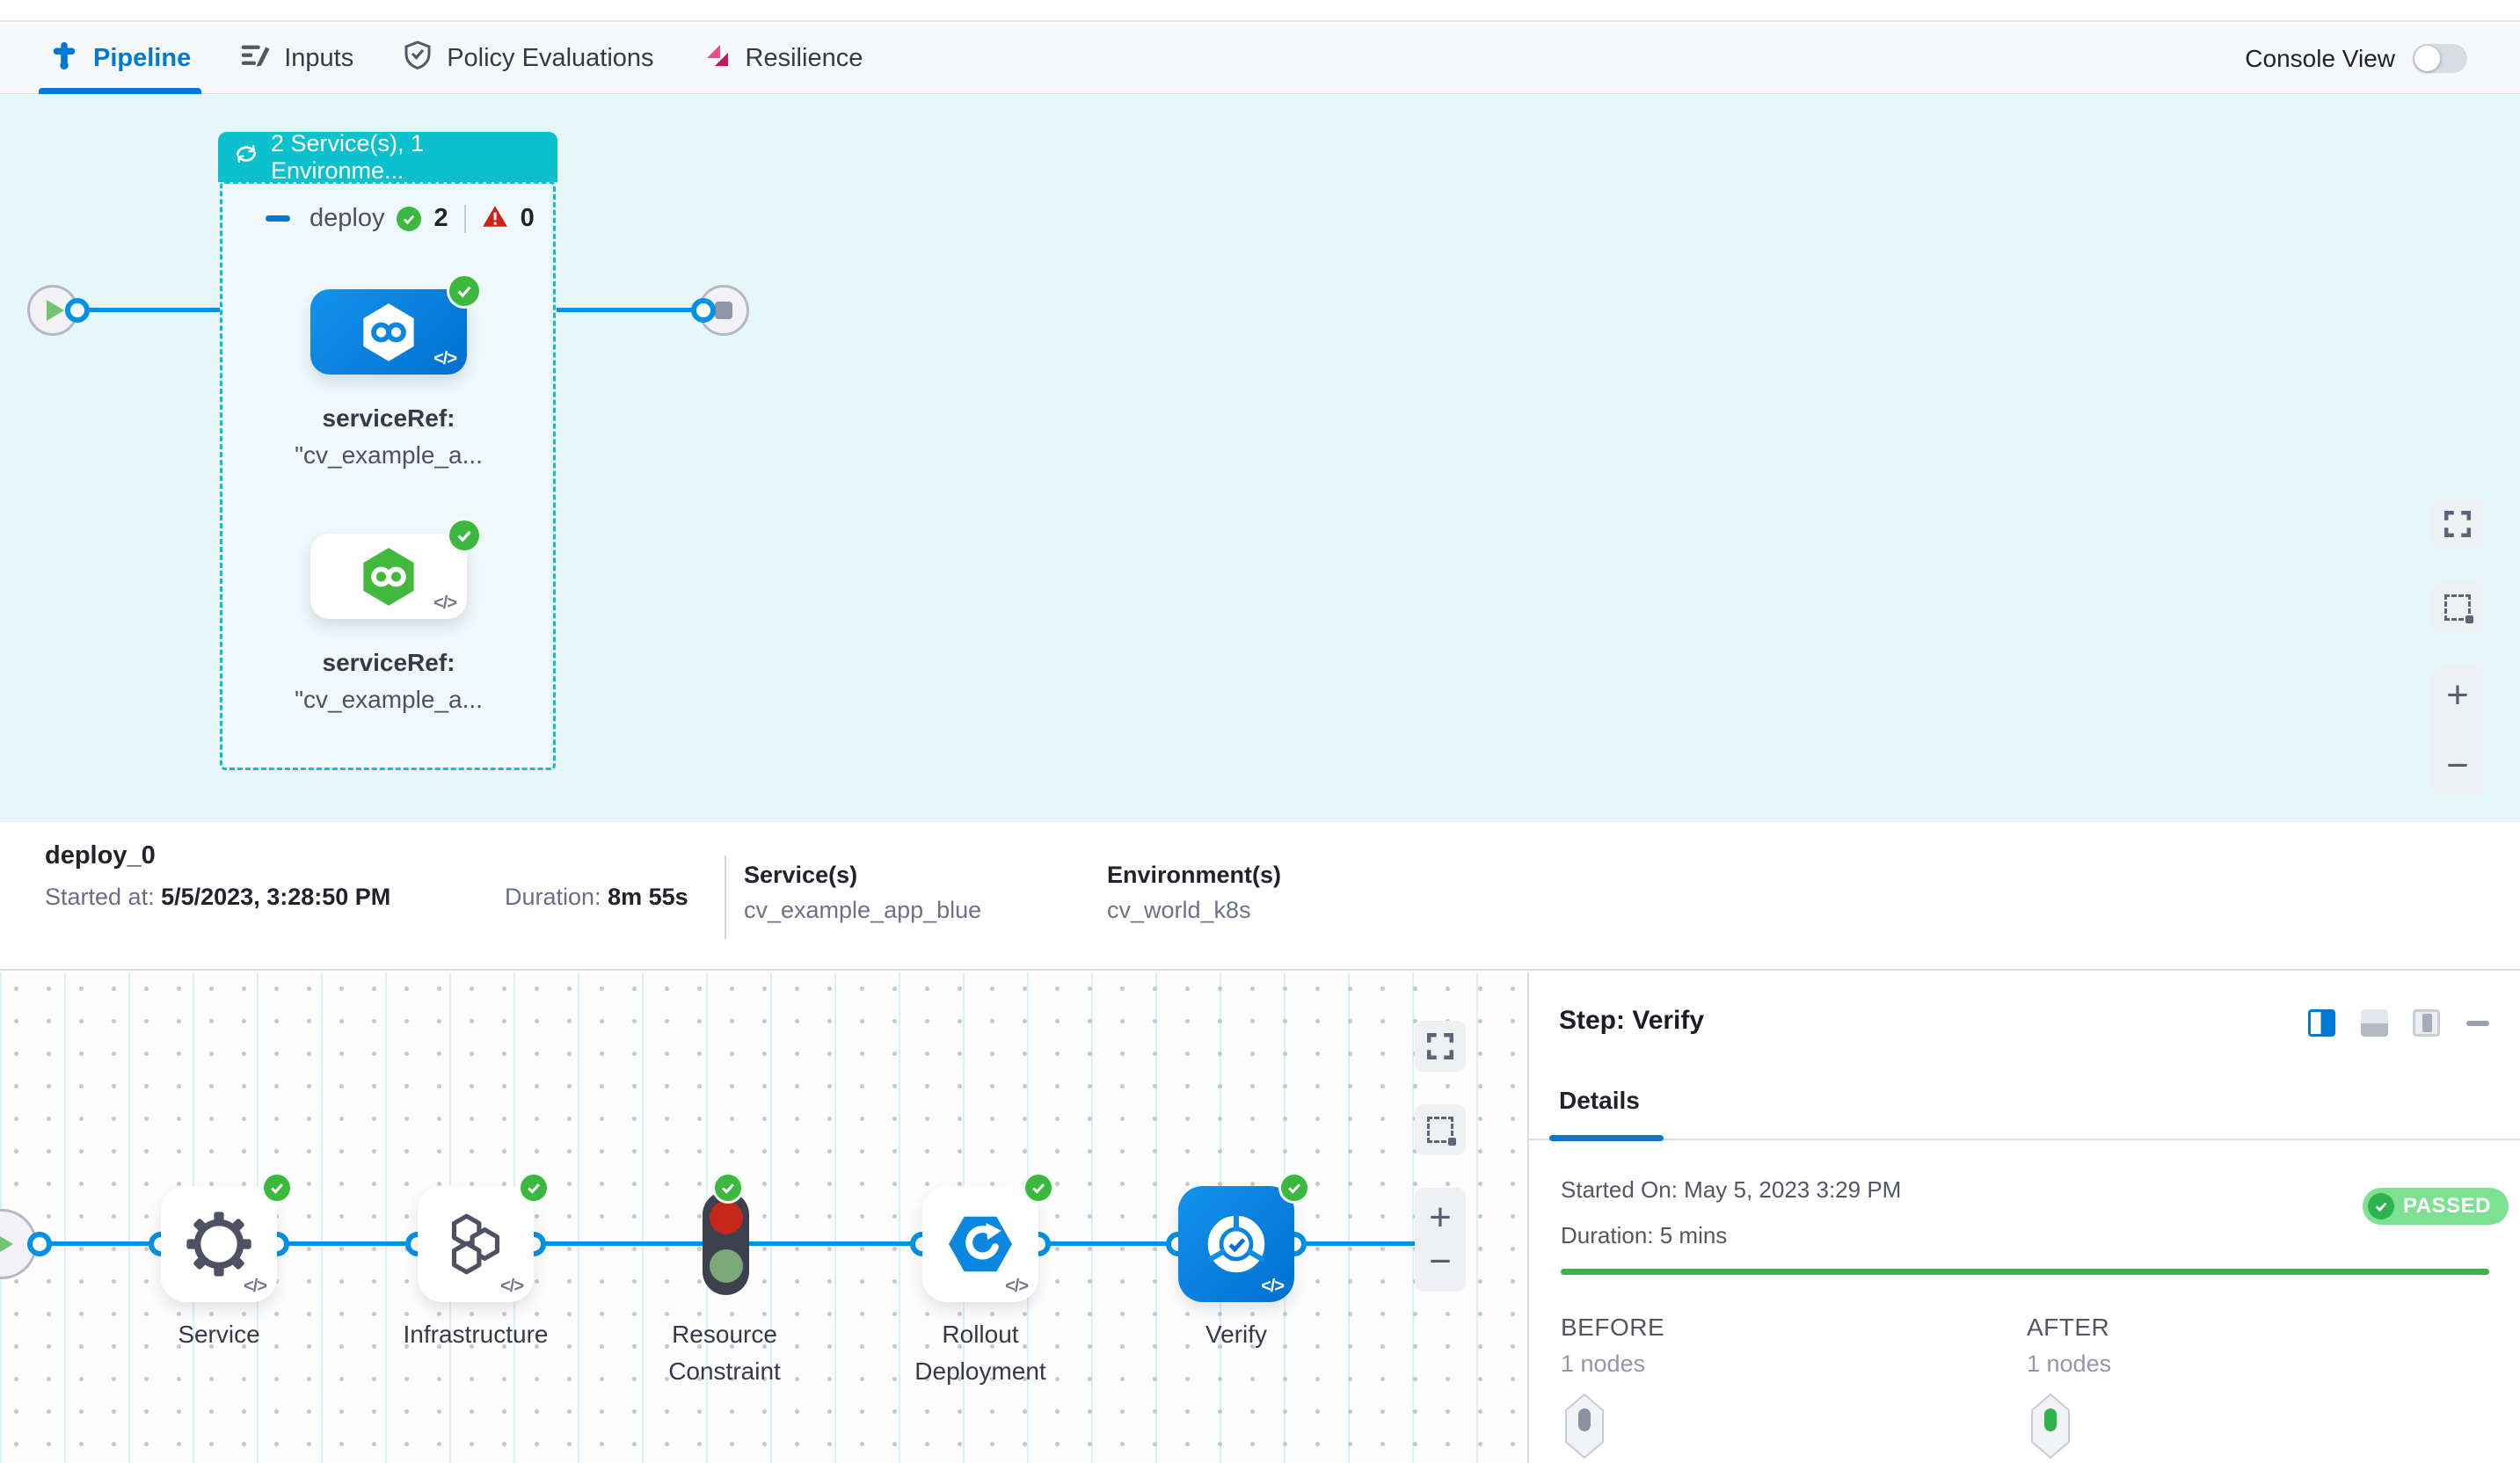  Describe the element at coordinates (1584, 1428) in the screenshot. I see `before-node-hexagon` at that location.